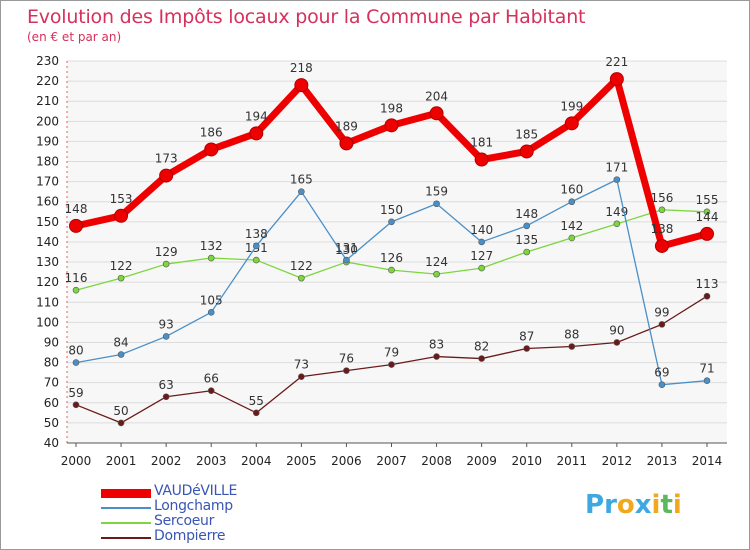 This screenshot has width=750, height=550. I want to click on data-label: 186, so click(211, 132).